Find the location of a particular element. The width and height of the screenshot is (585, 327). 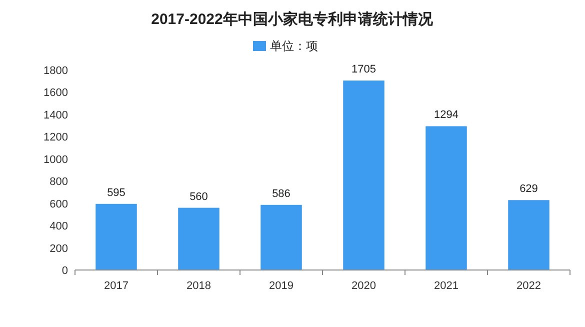

data-label: 586 is located at coordinates (281, 194).